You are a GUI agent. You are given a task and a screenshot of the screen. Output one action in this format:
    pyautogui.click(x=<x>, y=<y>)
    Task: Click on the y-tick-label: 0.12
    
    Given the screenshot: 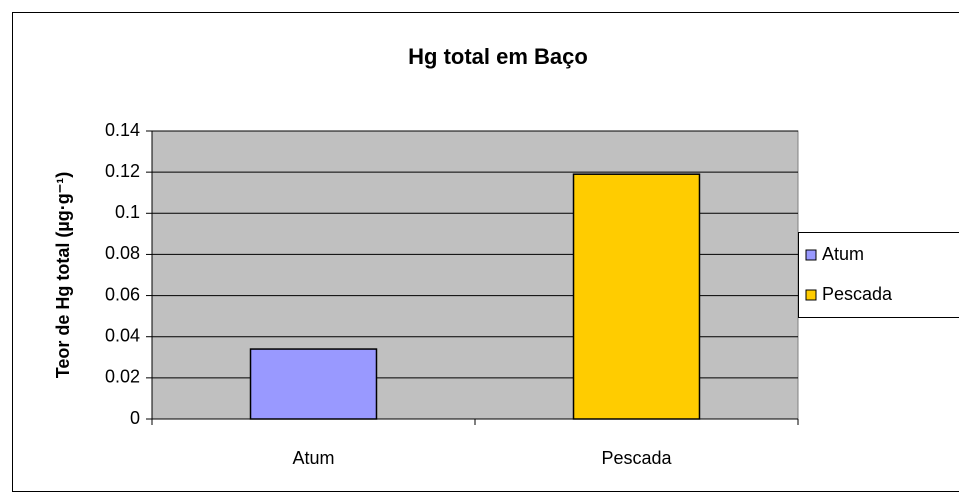 What is the action you would take?
    pyautogui.click(x=122, y=171)
    